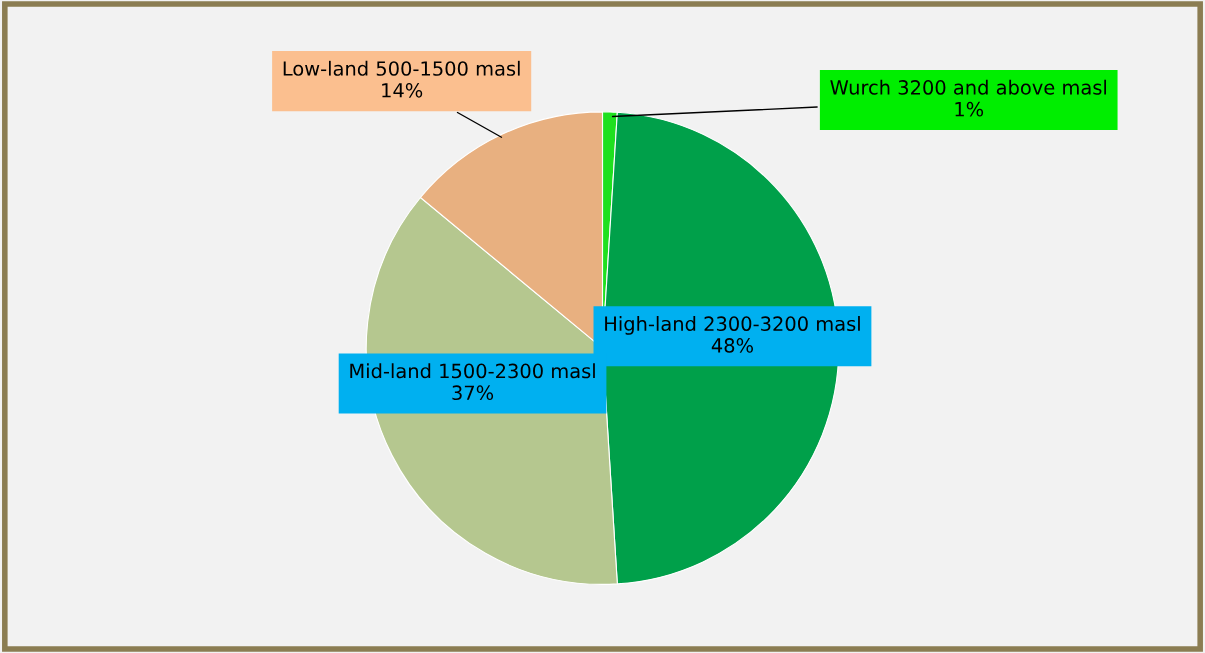 Image resolution: width=1205 pixels, height=653 pixels. What do you see at coordinates (402, 90) in the screenshot?
I see `data-label: 14%` at bounding box center [402, 90].